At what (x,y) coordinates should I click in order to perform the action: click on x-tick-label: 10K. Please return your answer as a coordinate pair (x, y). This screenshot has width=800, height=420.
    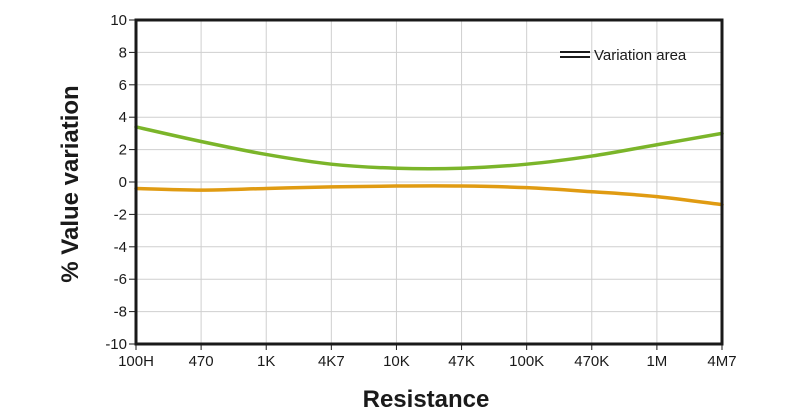
    Looking at the image, I should click on (396, 361).